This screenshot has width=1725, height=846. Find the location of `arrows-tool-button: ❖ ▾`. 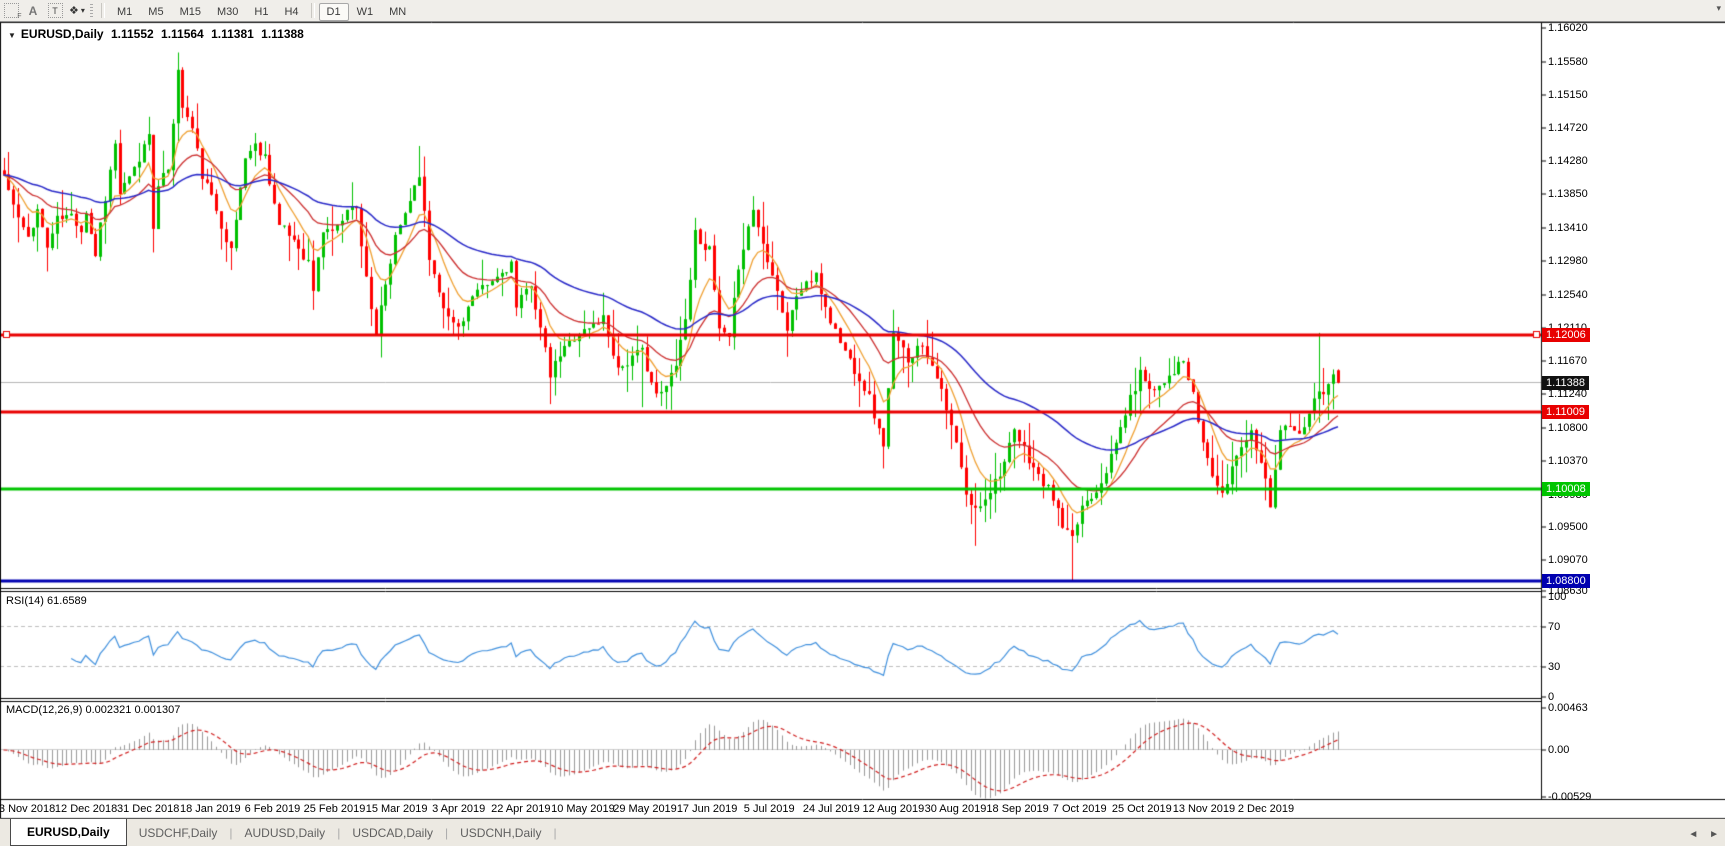

arrows-tool-button: ❖ ▾ is located at coordinates (77, 10).